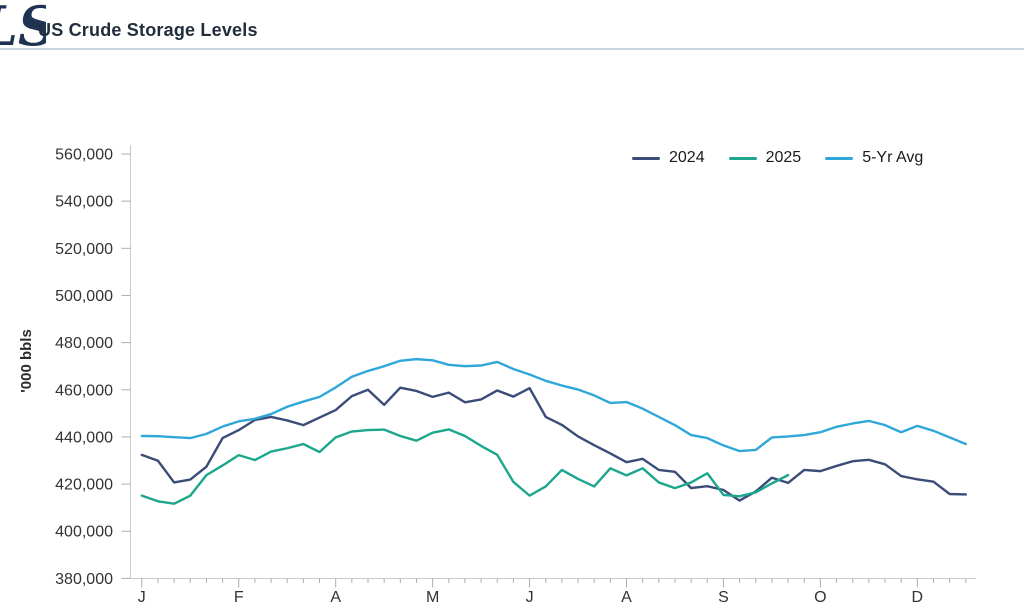  Describe the element at coordinates (84, 296) in the screenshot. I see `y-tick-label: 500,000` at that location.